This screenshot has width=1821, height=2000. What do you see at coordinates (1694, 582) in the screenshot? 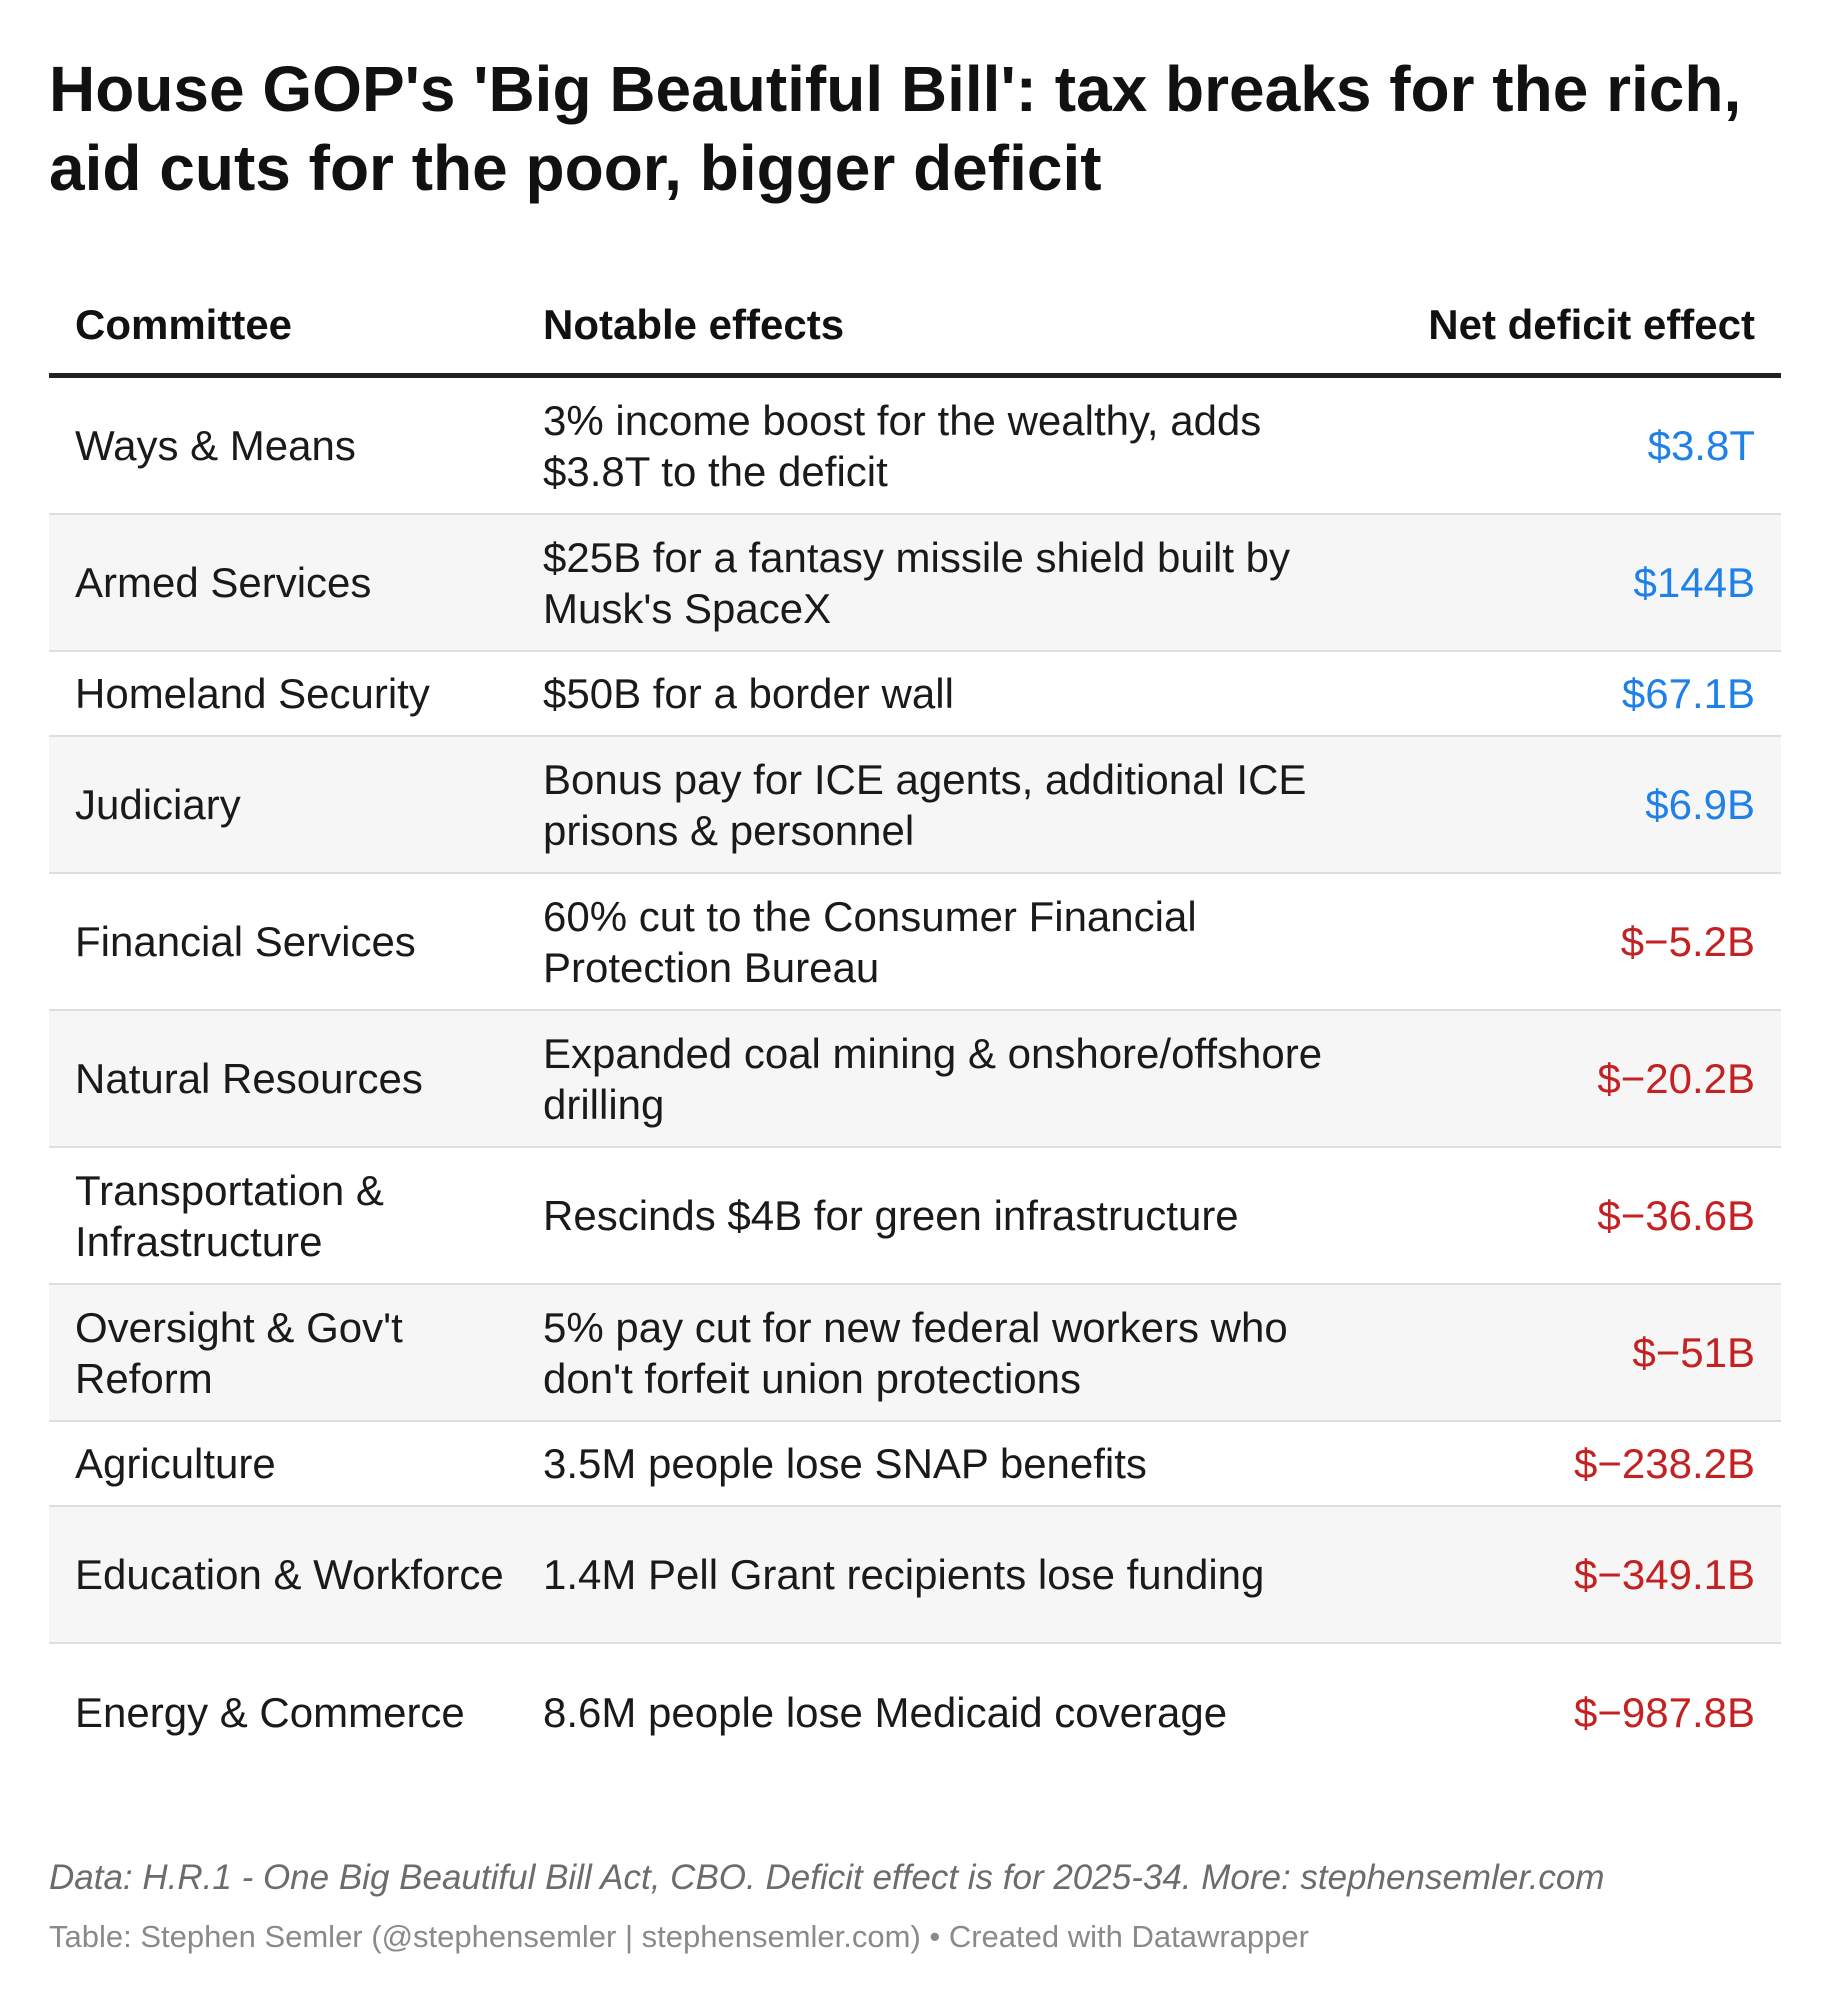
I see `deficit-value: $144B` at bounding box center [1694, 582].